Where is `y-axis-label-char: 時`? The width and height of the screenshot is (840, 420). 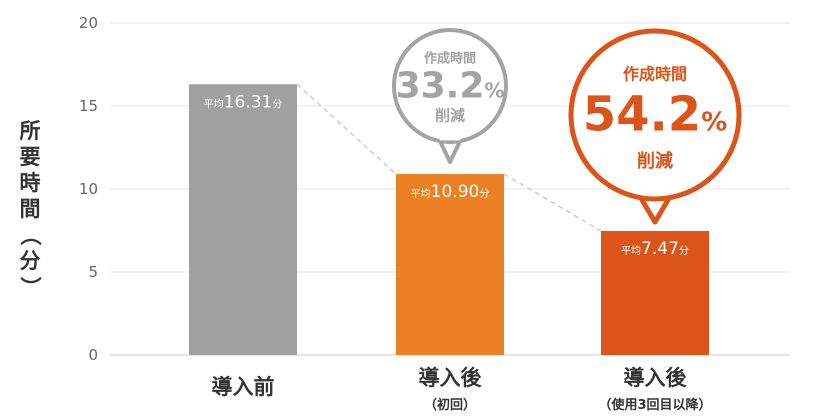 y-axis-label-char: 時 is located at coordinates (30, 183).